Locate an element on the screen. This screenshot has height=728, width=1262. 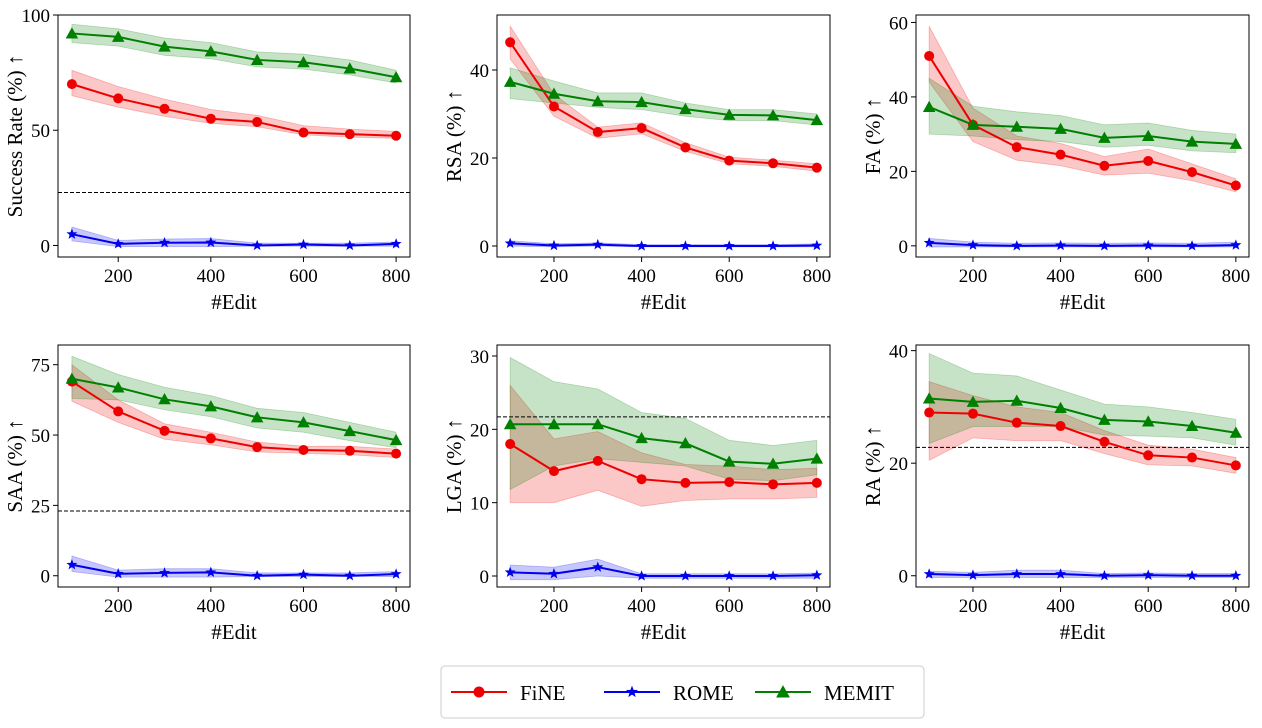
panel-6: 200 400 600 800 0 20 40 #Edit RA (%) ↑ is located at coordinates (1055, 493).